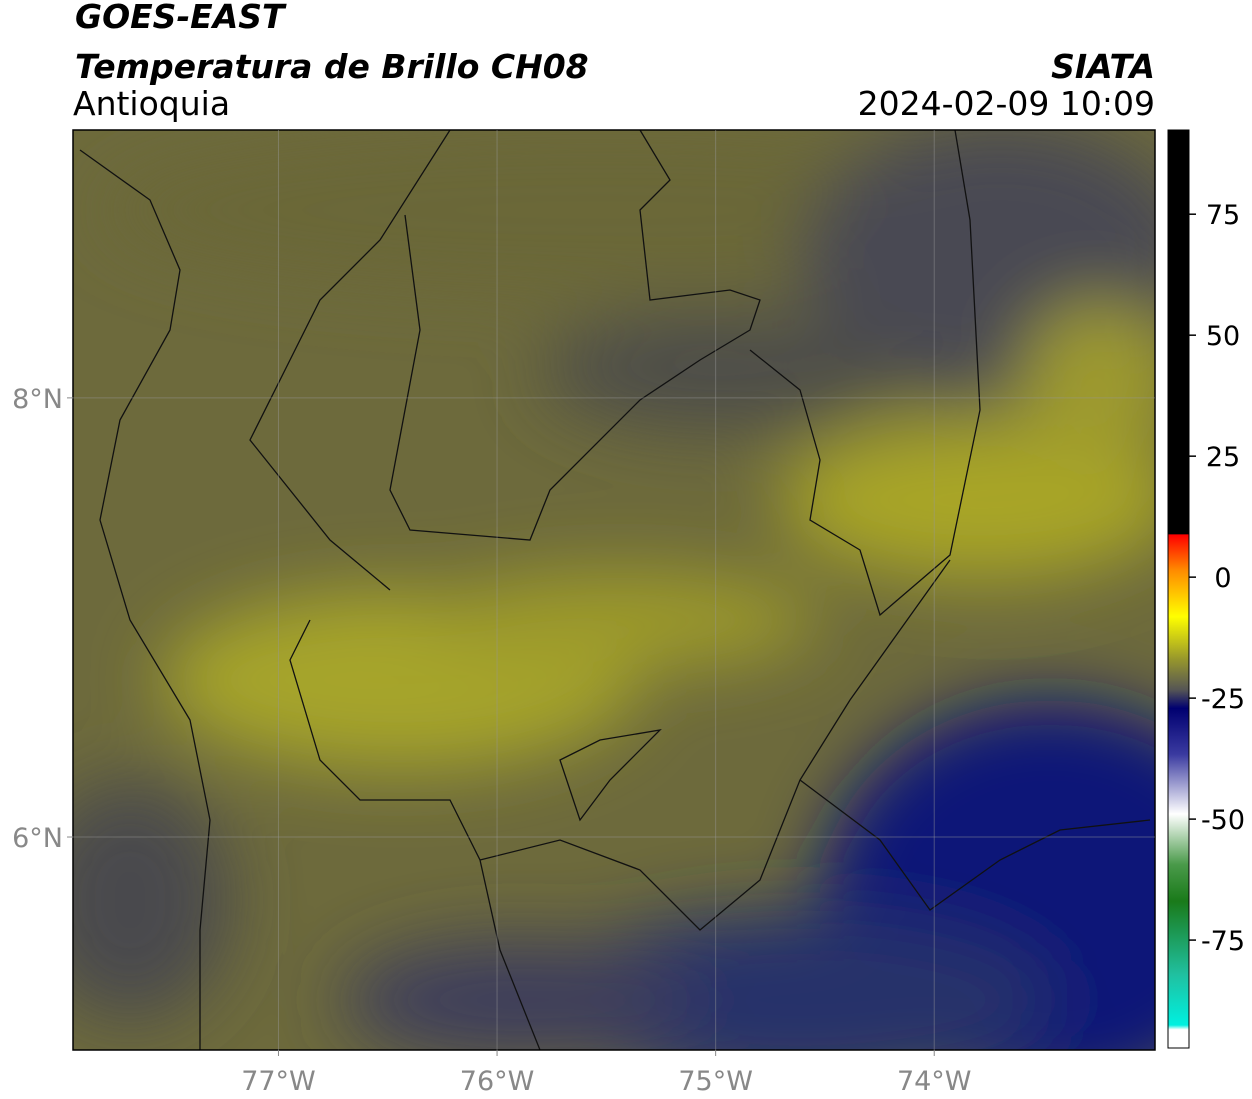 This screenshot has height=1099, width=1252. What do you see at coordinates (1223, 699) in the screenshot?
I see `colorbar-tick-label: -25` at bounding box center [1223, 699].